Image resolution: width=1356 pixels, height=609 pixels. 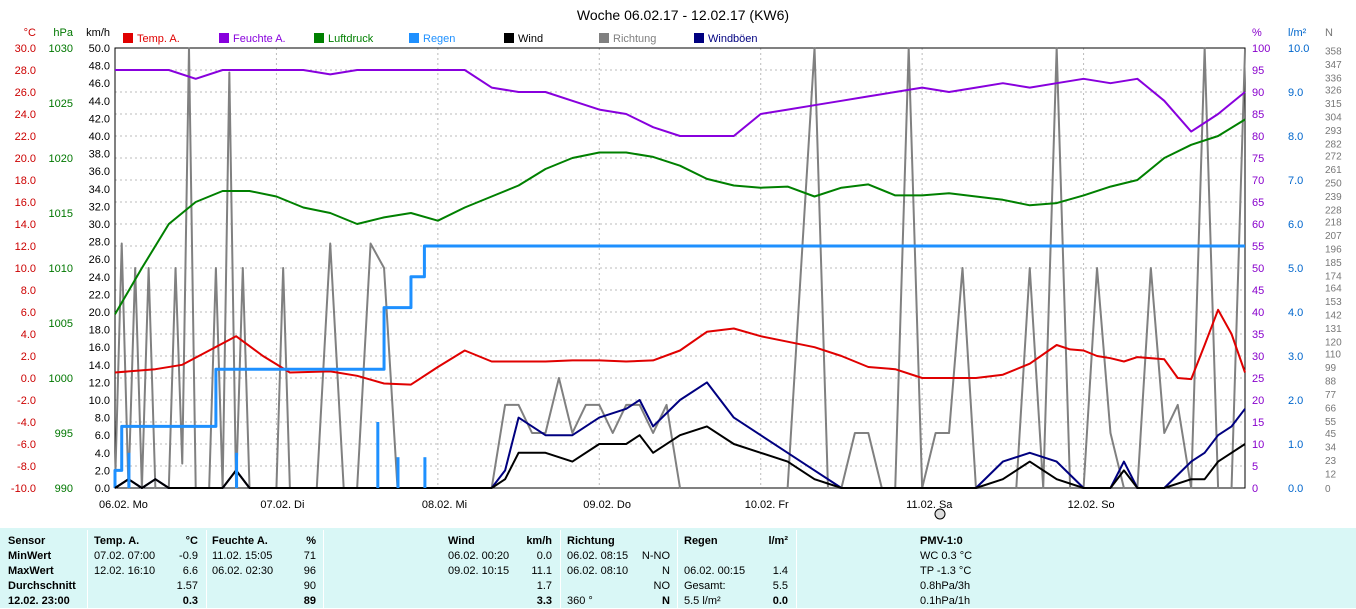 What do you see at coordinates (1258, 423) in the screenshot?
I see `humidity-axis-tick-label: 15` at bounding box center [1258, 423].